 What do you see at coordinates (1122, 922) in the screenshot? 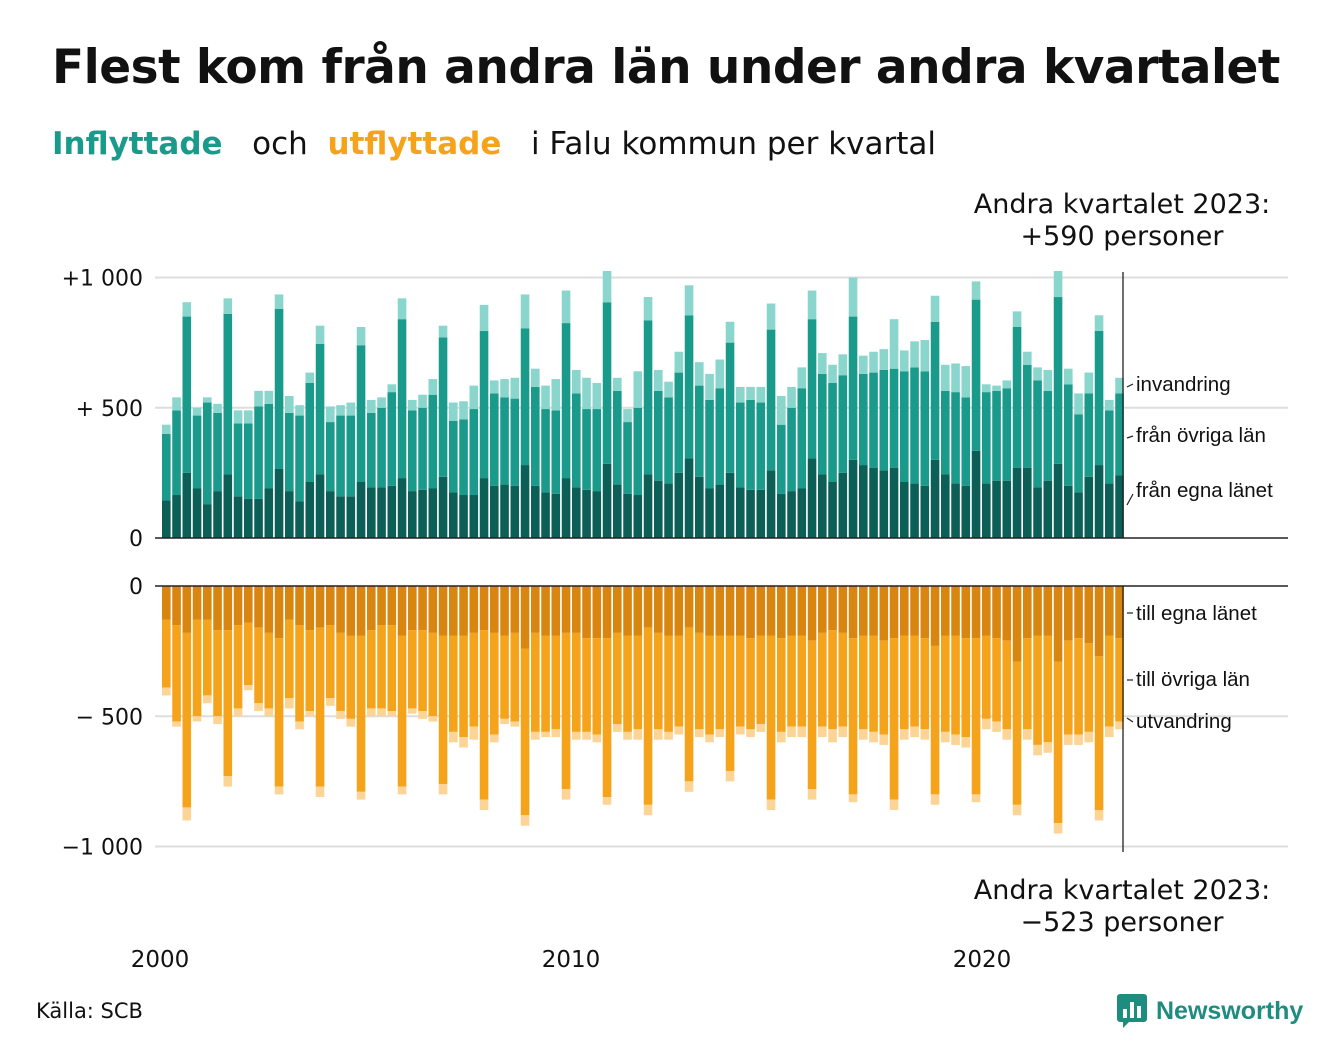
I see `annotation-bottom-line2: −523 personer` at bounding box center [1122, 922].